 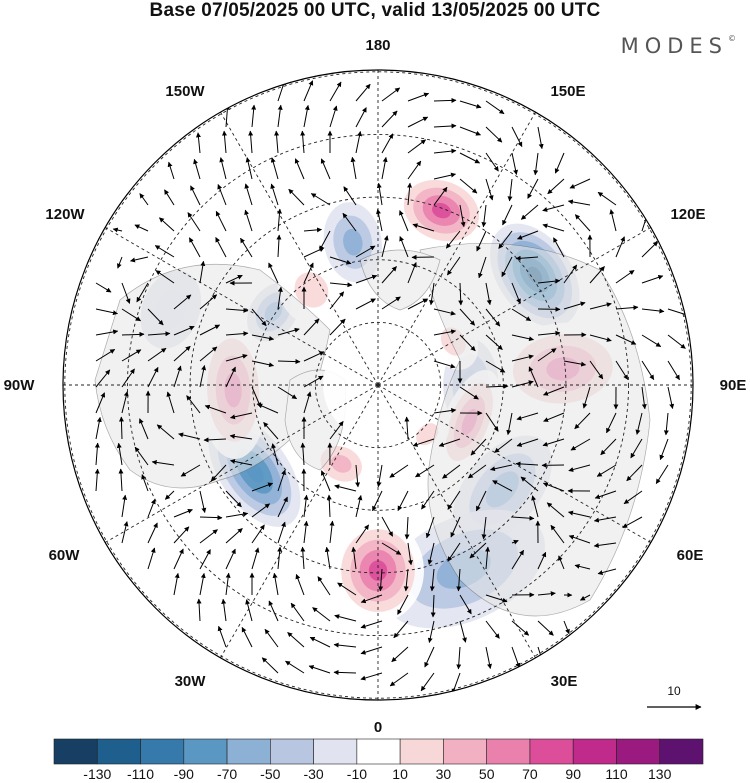 I want to click on latitude-circle, so click(x=378, y=385).